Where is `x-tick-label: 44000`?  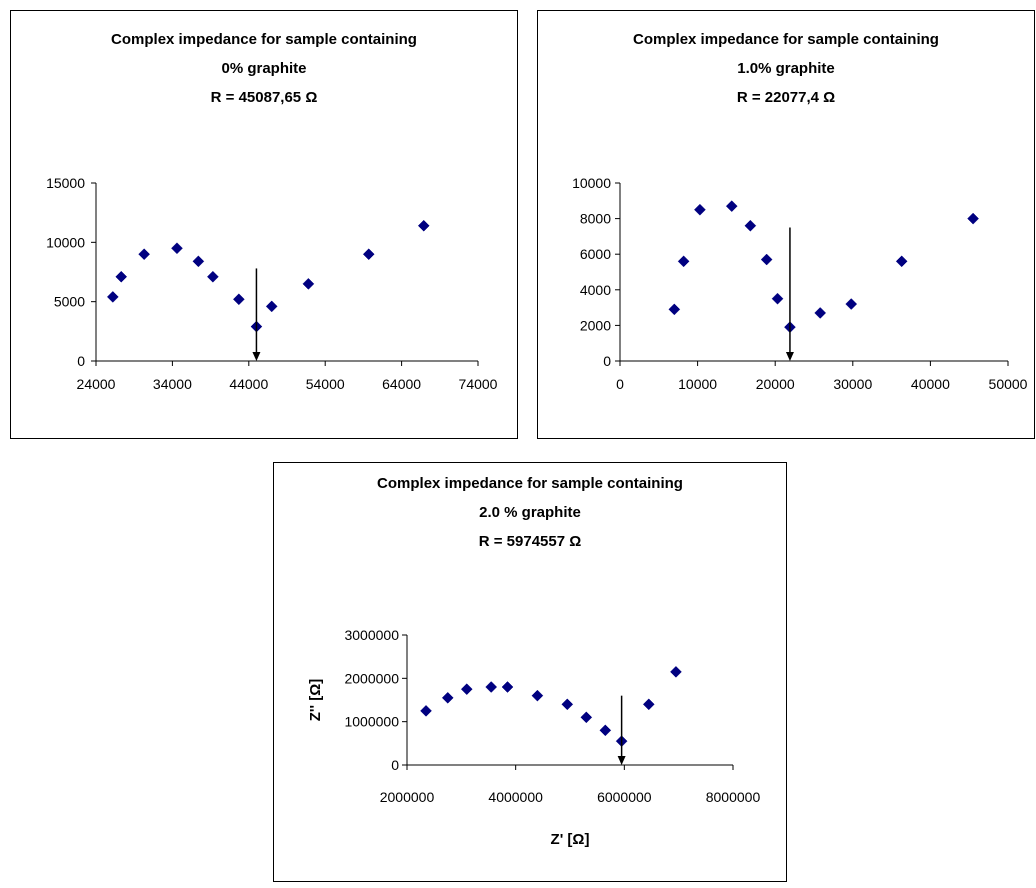
x-tick-label: 44000 is located at coordinates (248, 384).